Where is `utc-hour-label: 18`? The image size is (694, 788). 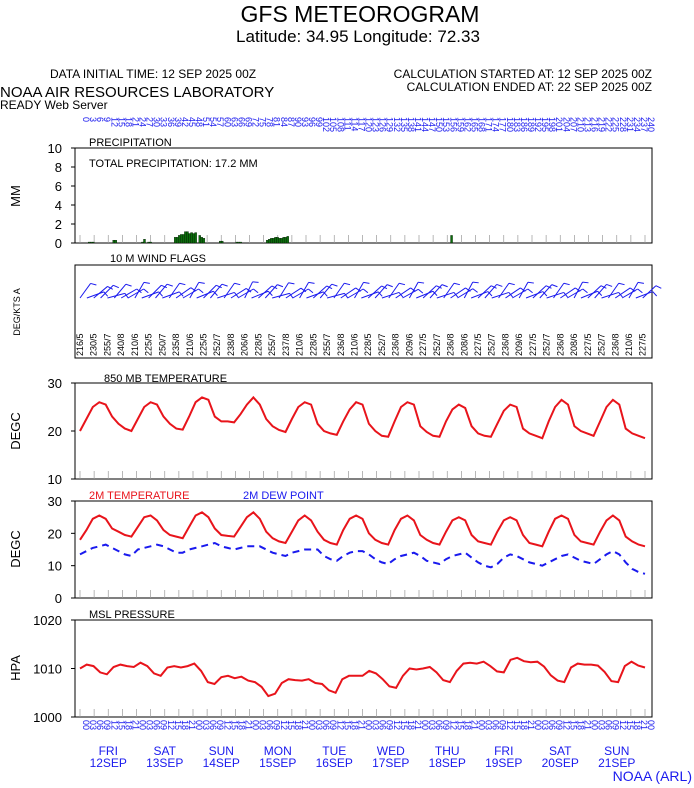 utc-hour-label: 18 is located at coordinates (298, 725).